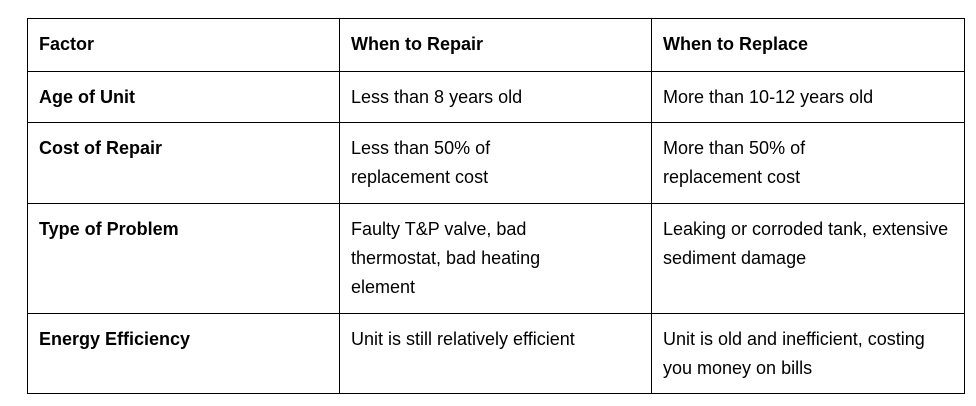  I want to click on factor-cell: Age of Unit, so click(183, 97).